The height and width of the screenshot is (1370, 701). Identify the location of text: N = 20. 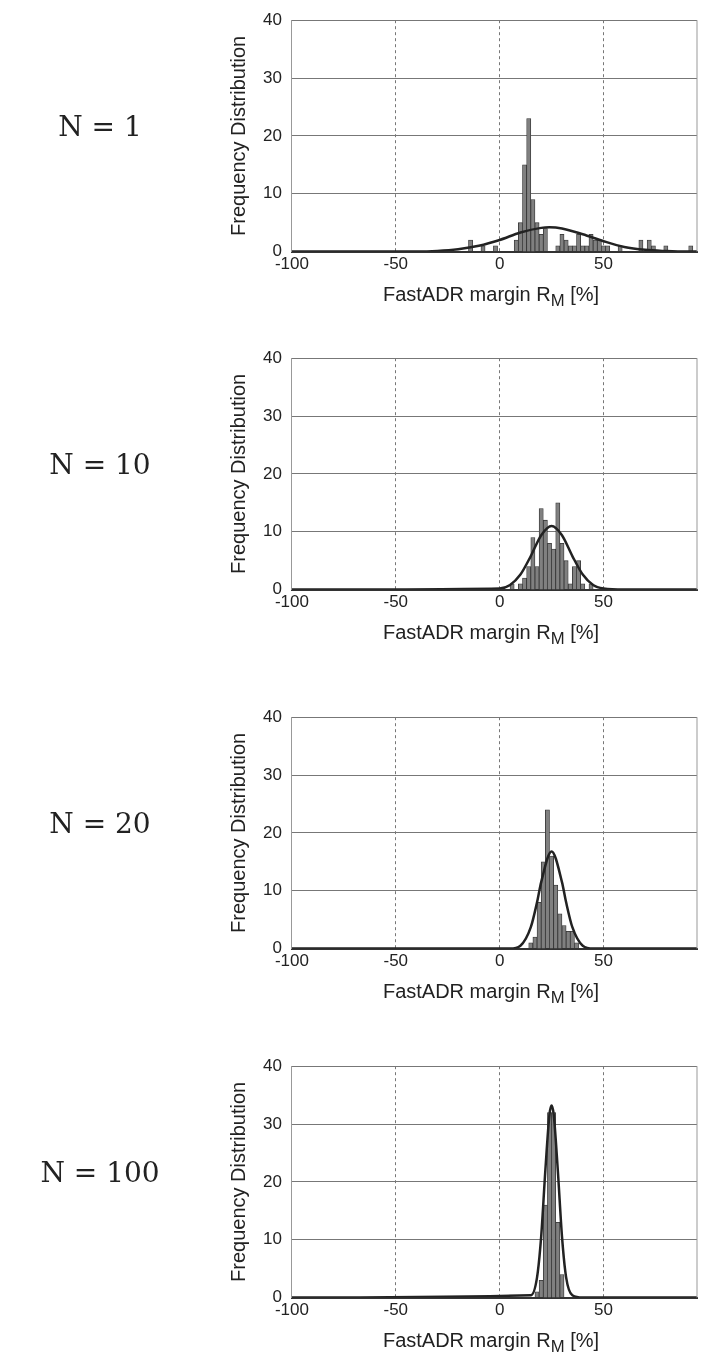
(100, 823).